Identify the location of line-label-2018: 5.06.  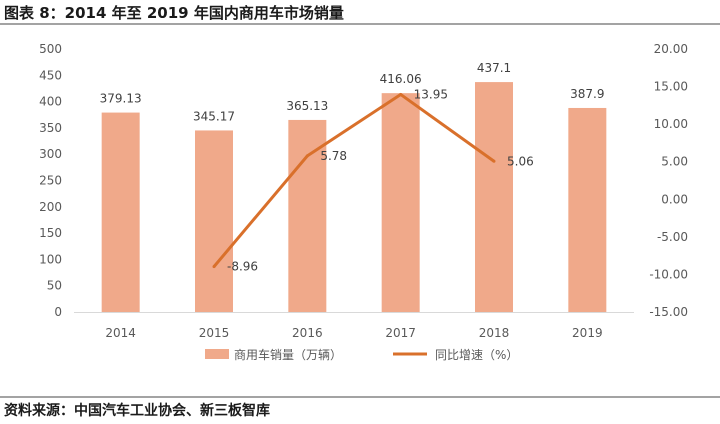
(520, 161).